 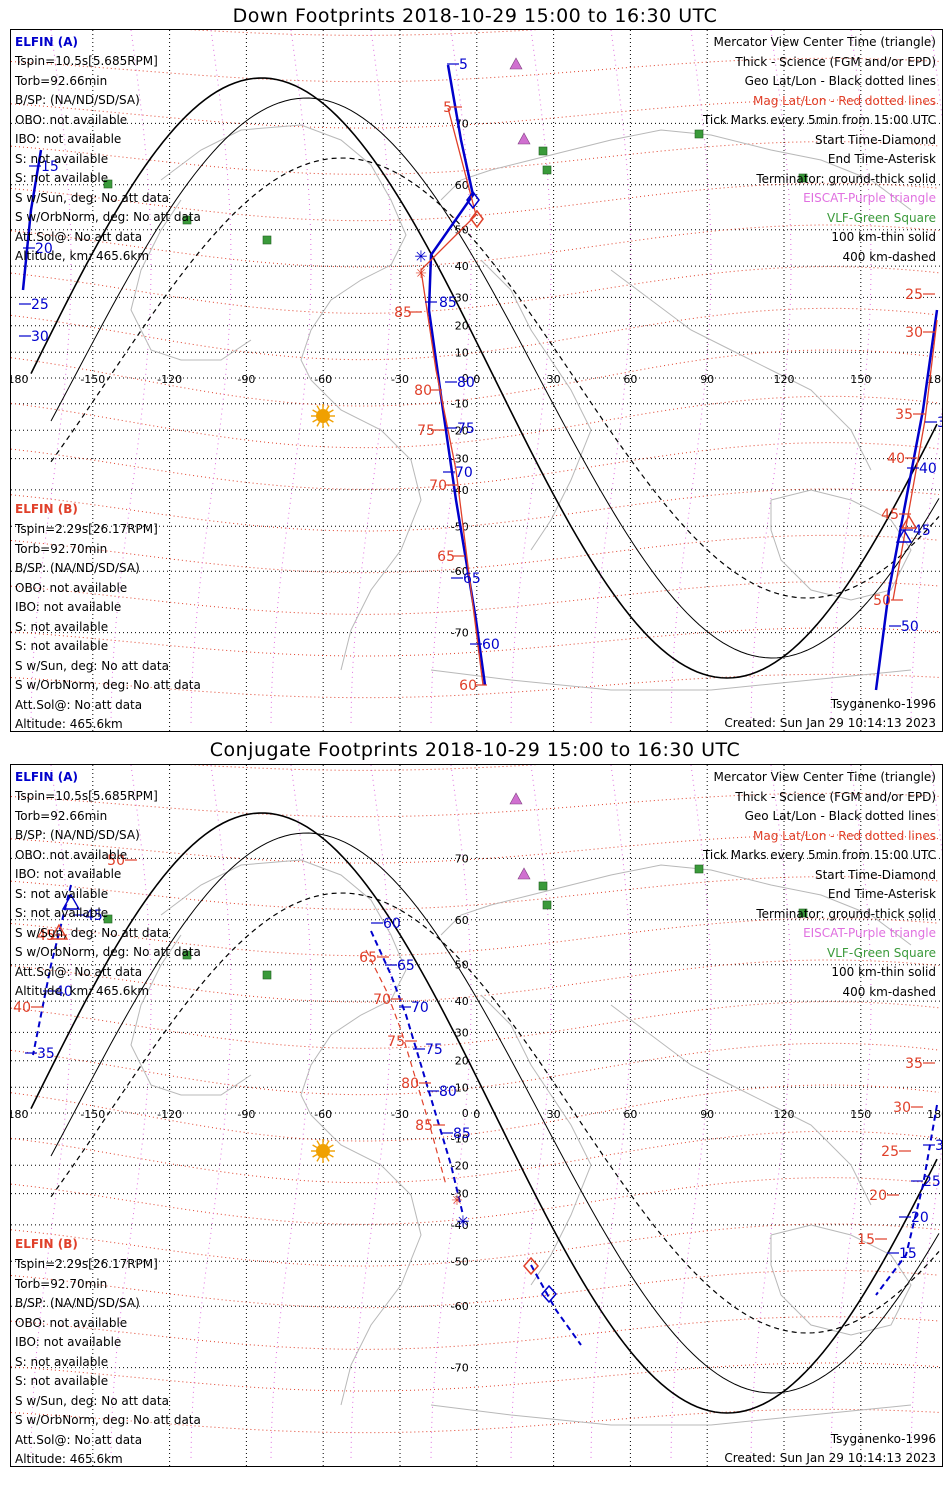 I want to click on elfin-a-time-label: 70, so click(x=464, y=473).